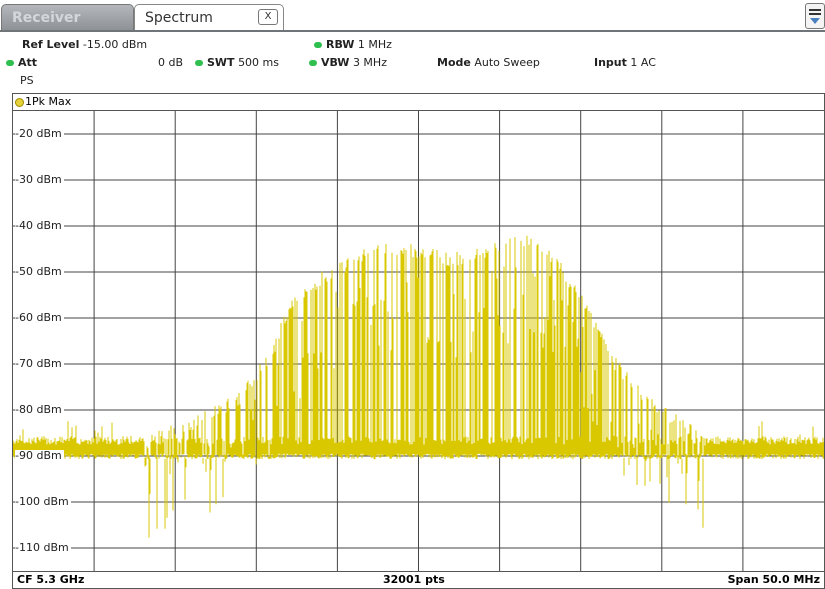  Describe the element at coordinates (51, 579) in the screenshot. I see `center-frequency: CF 5.3 GHz` at that location.